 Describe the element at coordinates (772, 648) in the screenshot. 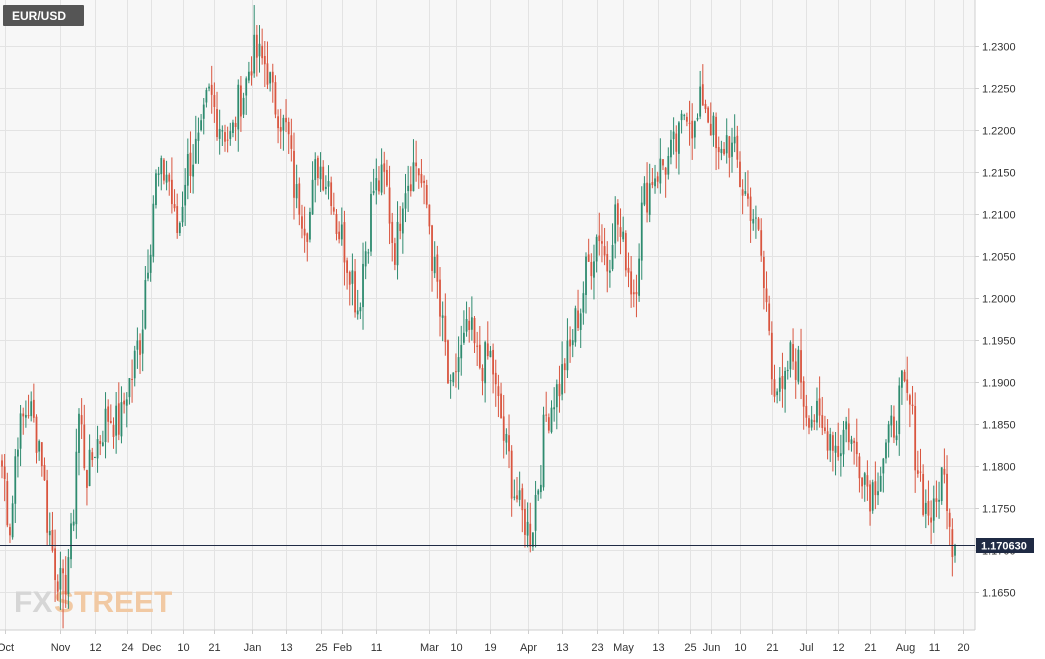

I see `x-tick-label: 21` at that location.